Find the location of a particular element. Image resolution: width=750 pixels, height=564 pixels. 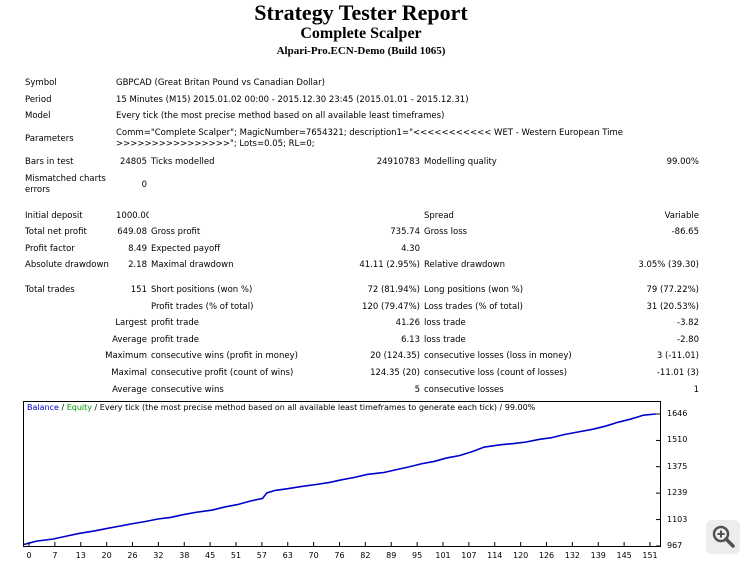

initial-deposit-label: Initial deposit is located at coordinates (54, 215).